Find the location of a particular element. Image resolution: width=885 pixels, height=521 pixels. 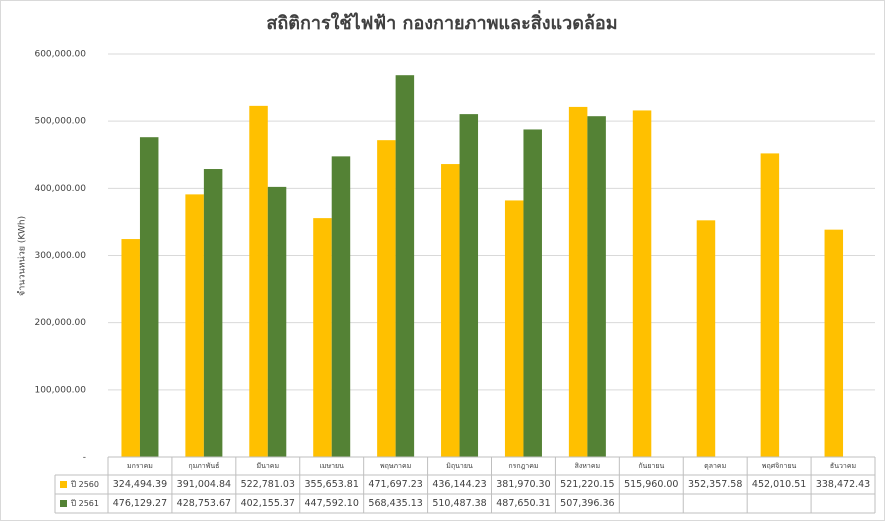

x-tick-label: พฤศจิกายน is located at coordinates (779, 466).